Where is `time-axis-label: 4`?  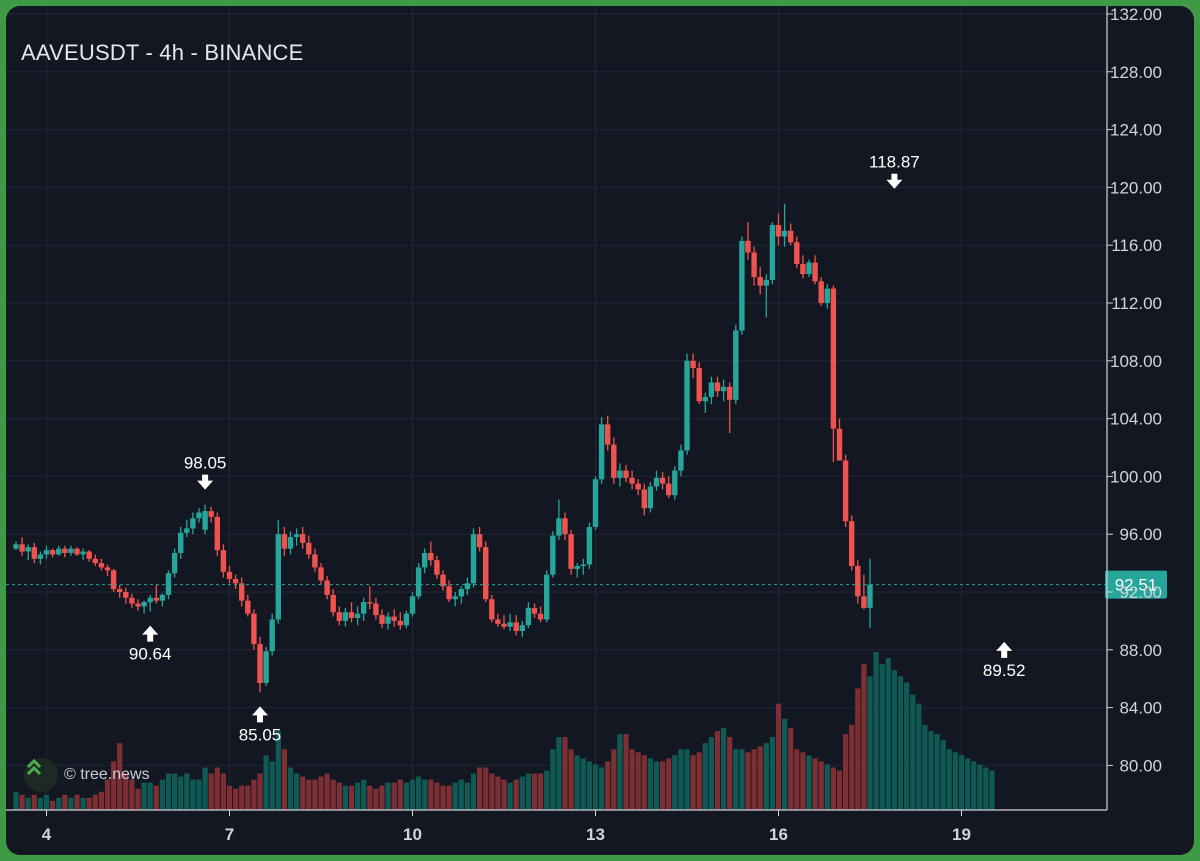
time-axis-label: 4 is located at coordinates (47, 834).